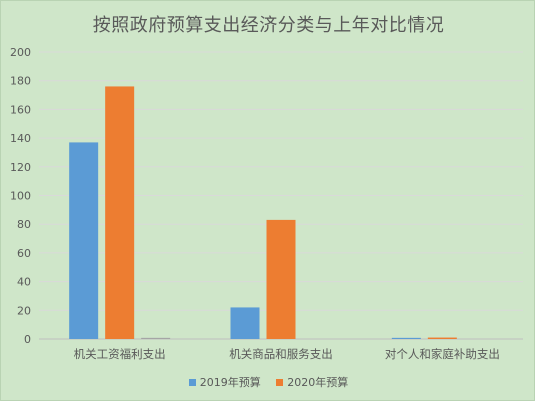  What do you see at coordinates (280, 382) in the screenshot?
I see `legend-swatch-2020` at bounding box center [280, 382].